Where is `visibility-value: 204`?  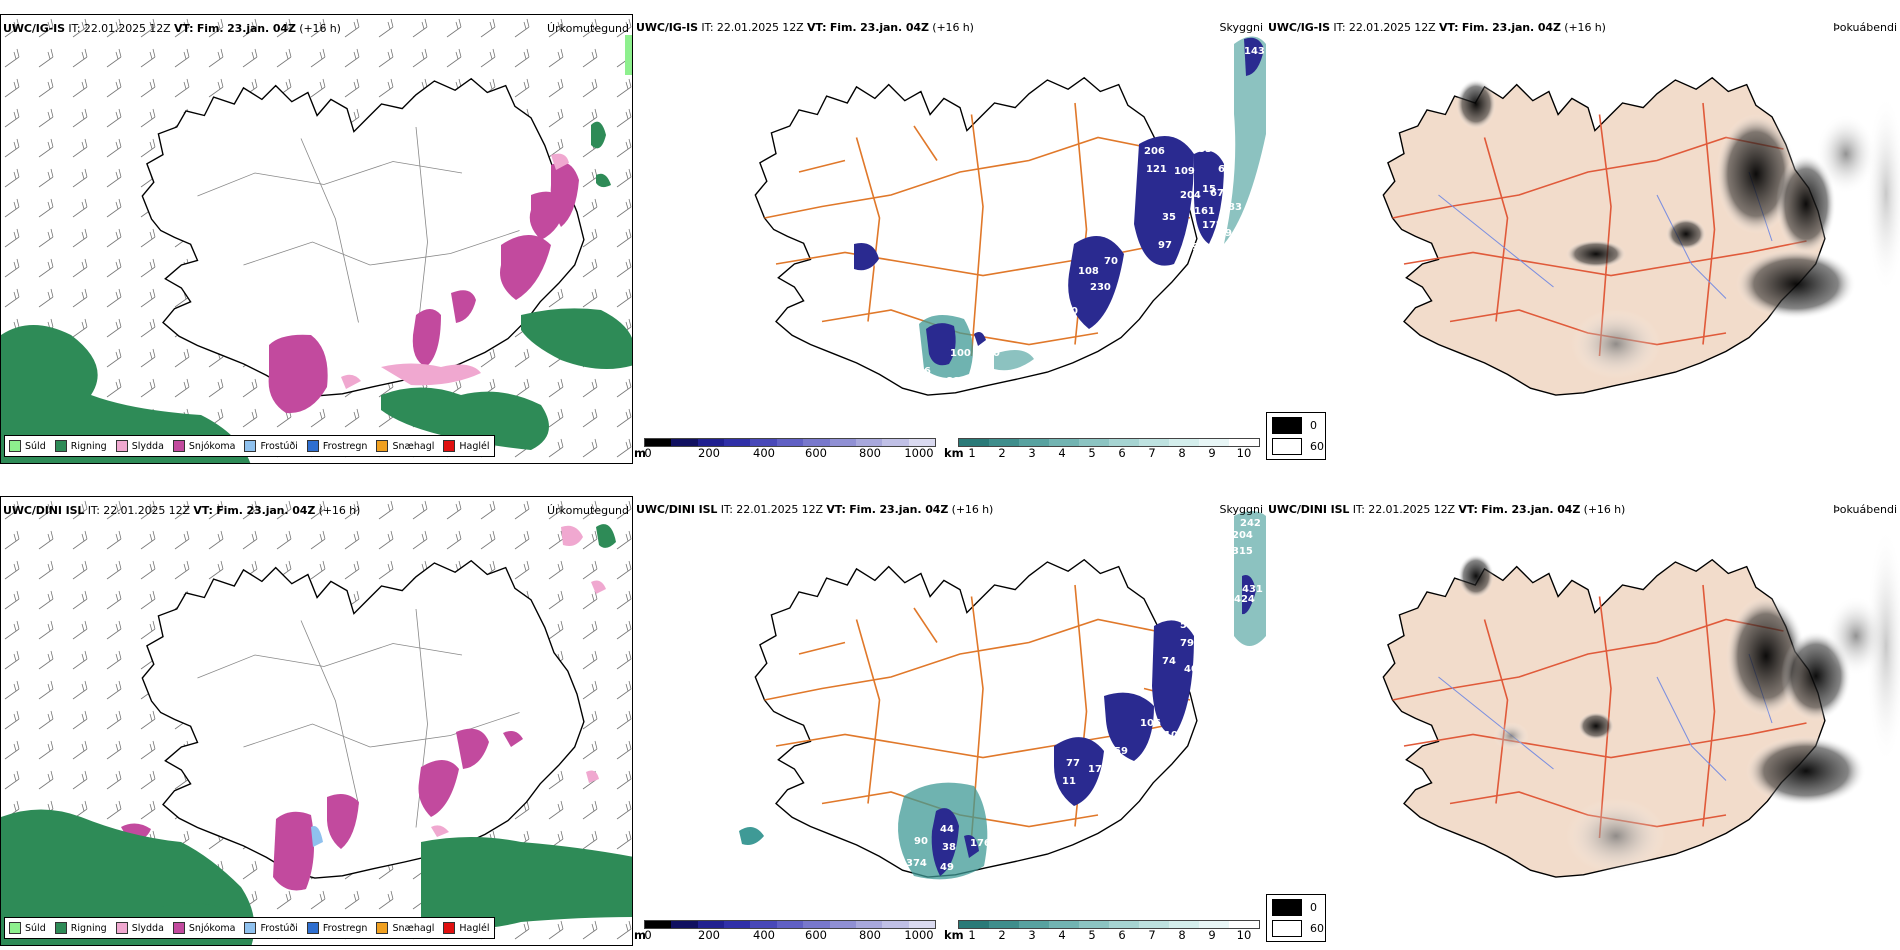
visibility-value: 204 is located at coordinates (1190, 195).